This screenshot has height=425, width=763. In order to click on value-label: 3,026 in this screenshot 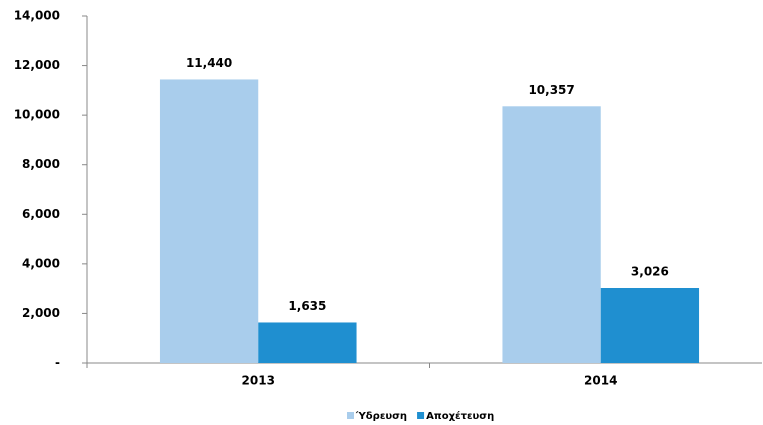, I will do `click(650, 271)`.